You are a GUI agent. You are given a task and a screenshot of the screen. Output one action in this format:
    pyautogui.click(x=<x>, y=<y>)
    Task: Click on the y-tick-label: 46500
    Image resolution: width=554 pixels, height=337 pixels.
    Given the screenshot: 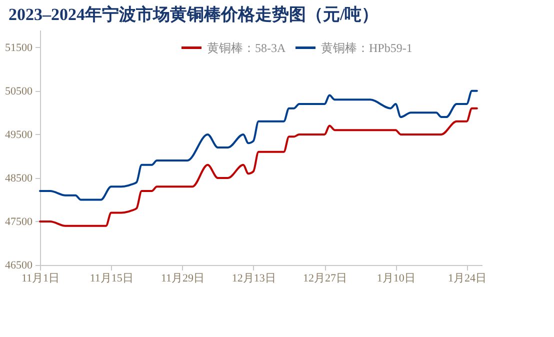 What is the action you would take?
    pyautogui.click(x=19, y=266)
    